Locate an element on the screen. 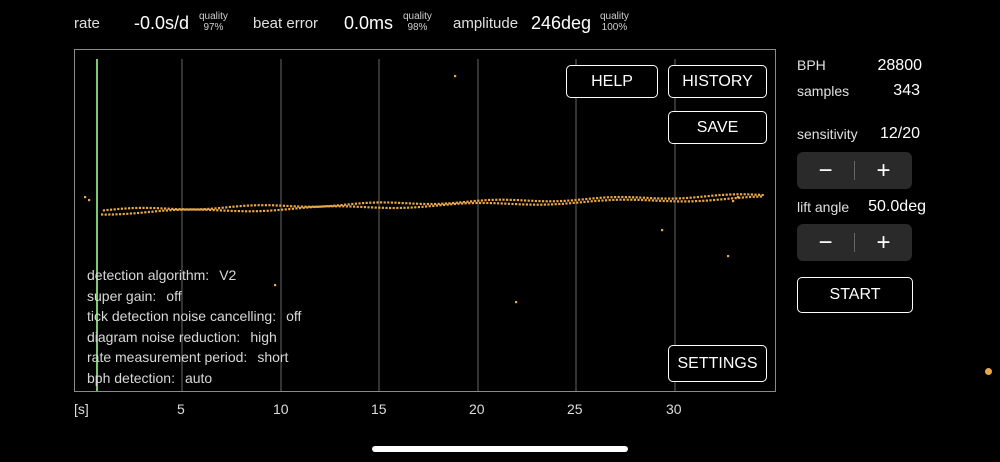 The image size is (1000, 462). lift-angle-decrease-button: − is located at coordinates (825, 242).